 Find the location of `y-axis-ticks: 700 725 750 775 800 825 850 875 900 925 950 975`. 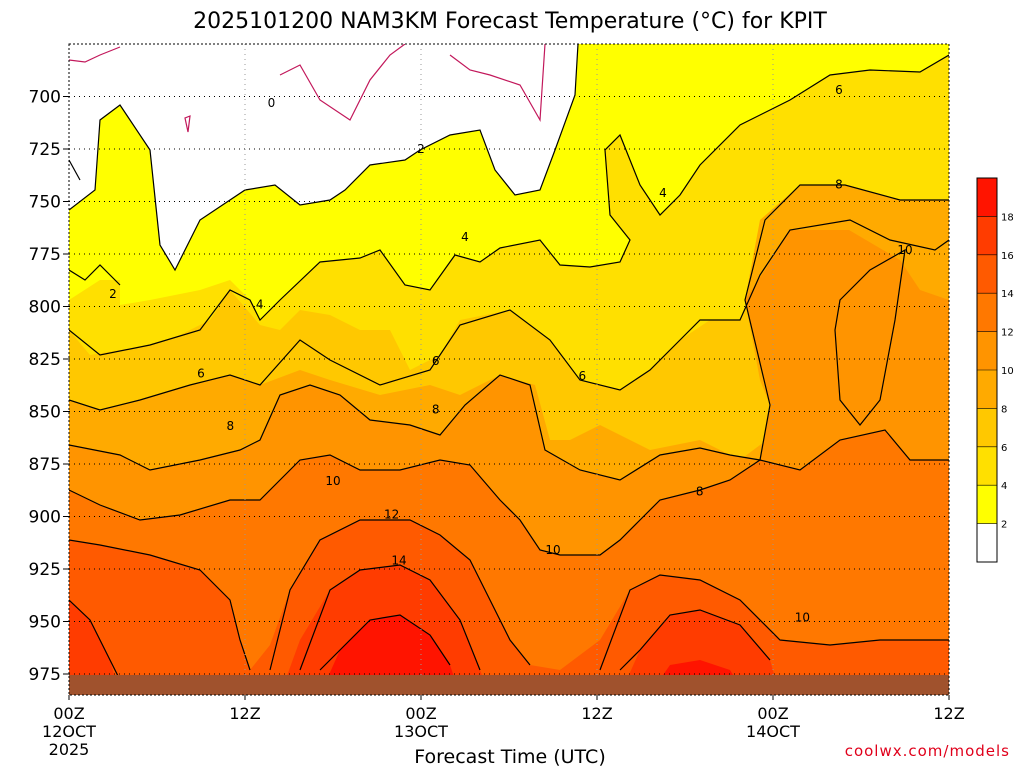

y-axis-ticks: 700 725 750 775 800 825 850 875 900 925 950 975 is located at coordinates (49, 386).